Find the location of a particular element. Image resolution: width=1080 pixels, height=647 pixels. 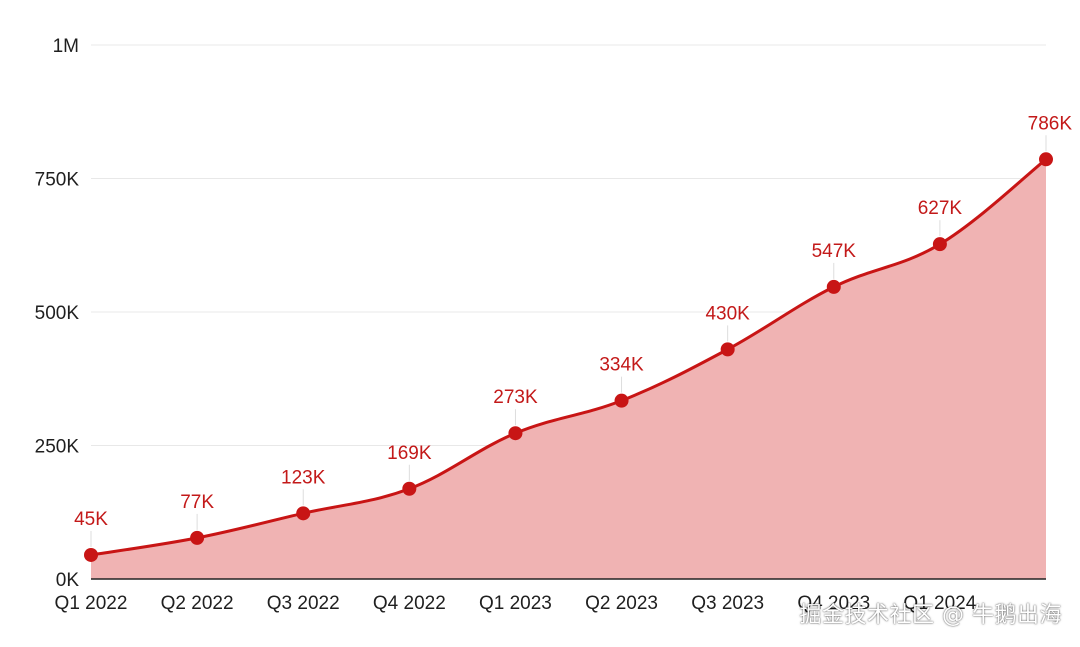

data-label: 169K is located at coordinates (409, 453).